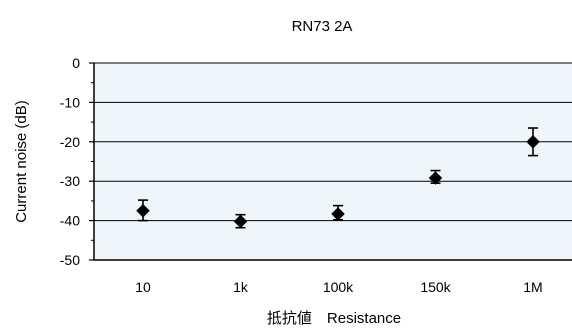  Describe the element at coordinates (21, 161) in the screenshot. I see `y-axis-label: Current noise (dB)` at that location.